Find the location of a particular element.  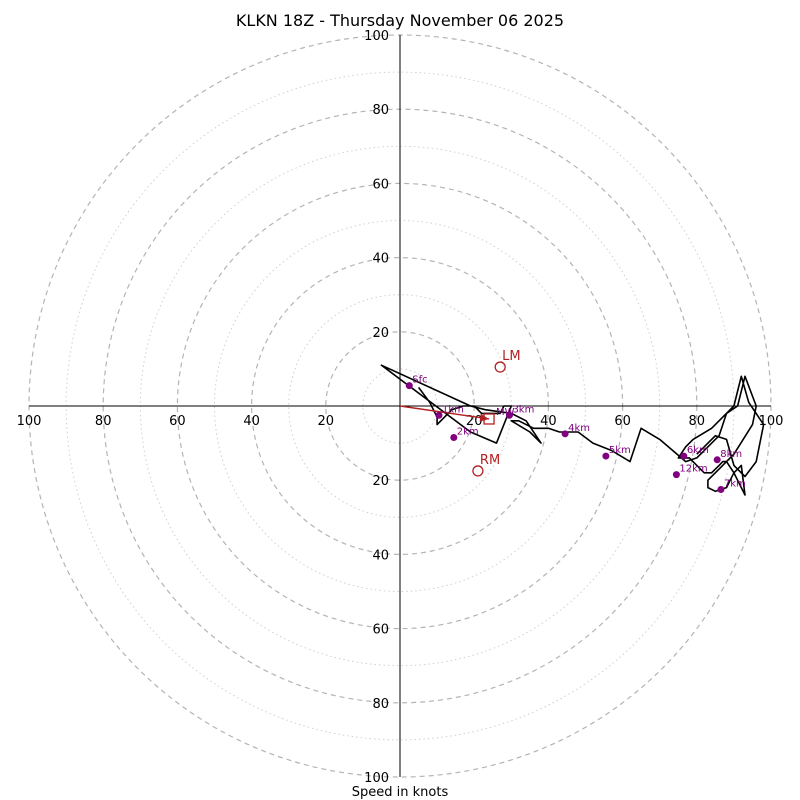

height-markers: Sfc 1km 2km 3km 4km 5km 6km 7km 8km 12km is located at coordinates (575, 434).